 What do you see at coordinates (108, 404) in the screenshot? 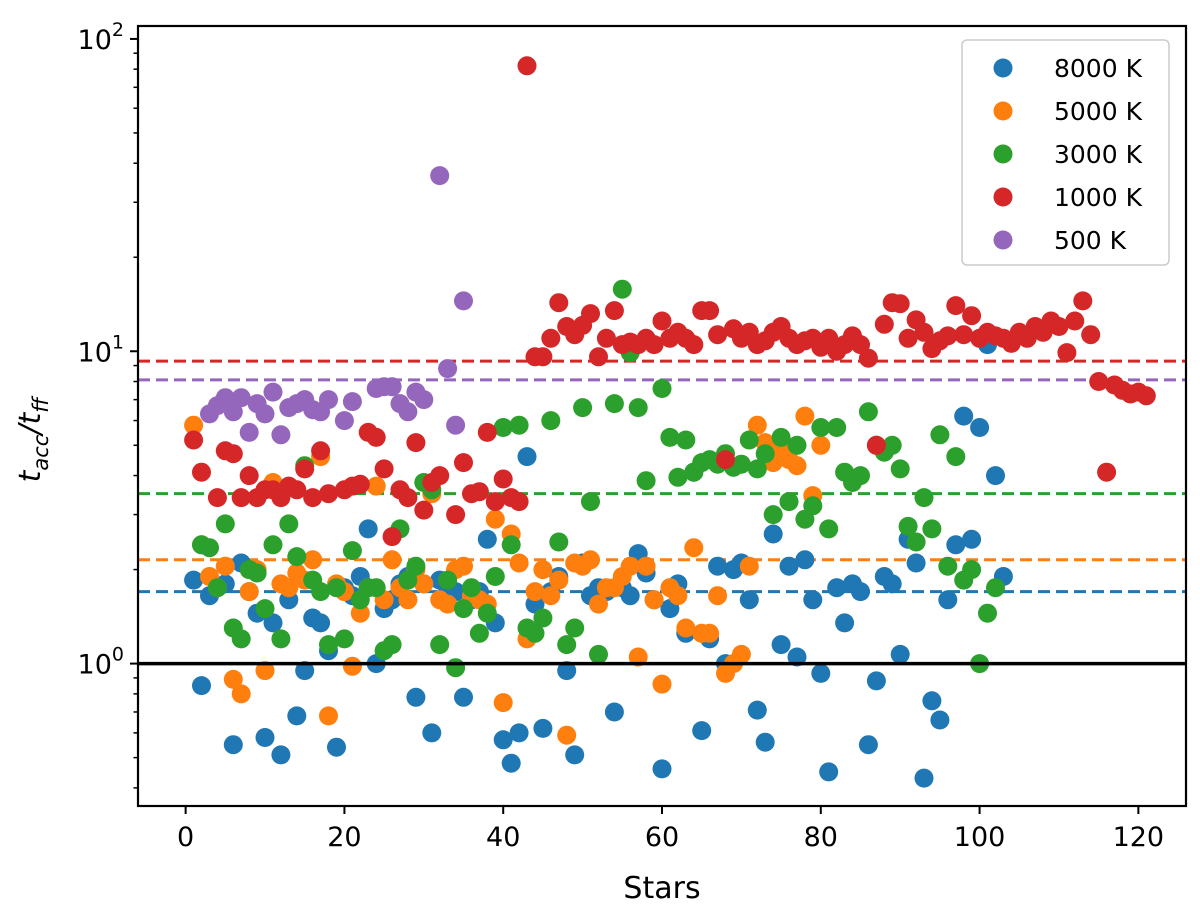
I see `y-axis-ticks: 10⁰ 10¹ 10²` at bounding box center [108, 404].